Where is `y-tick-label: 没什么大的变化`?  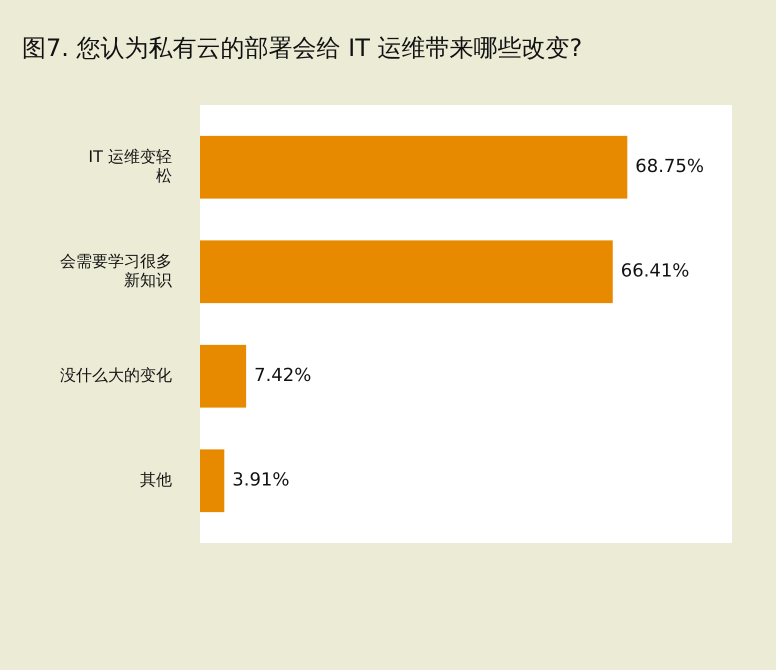 y-tick-label: 没什么大的变化 is located at coordinates (116, 374).